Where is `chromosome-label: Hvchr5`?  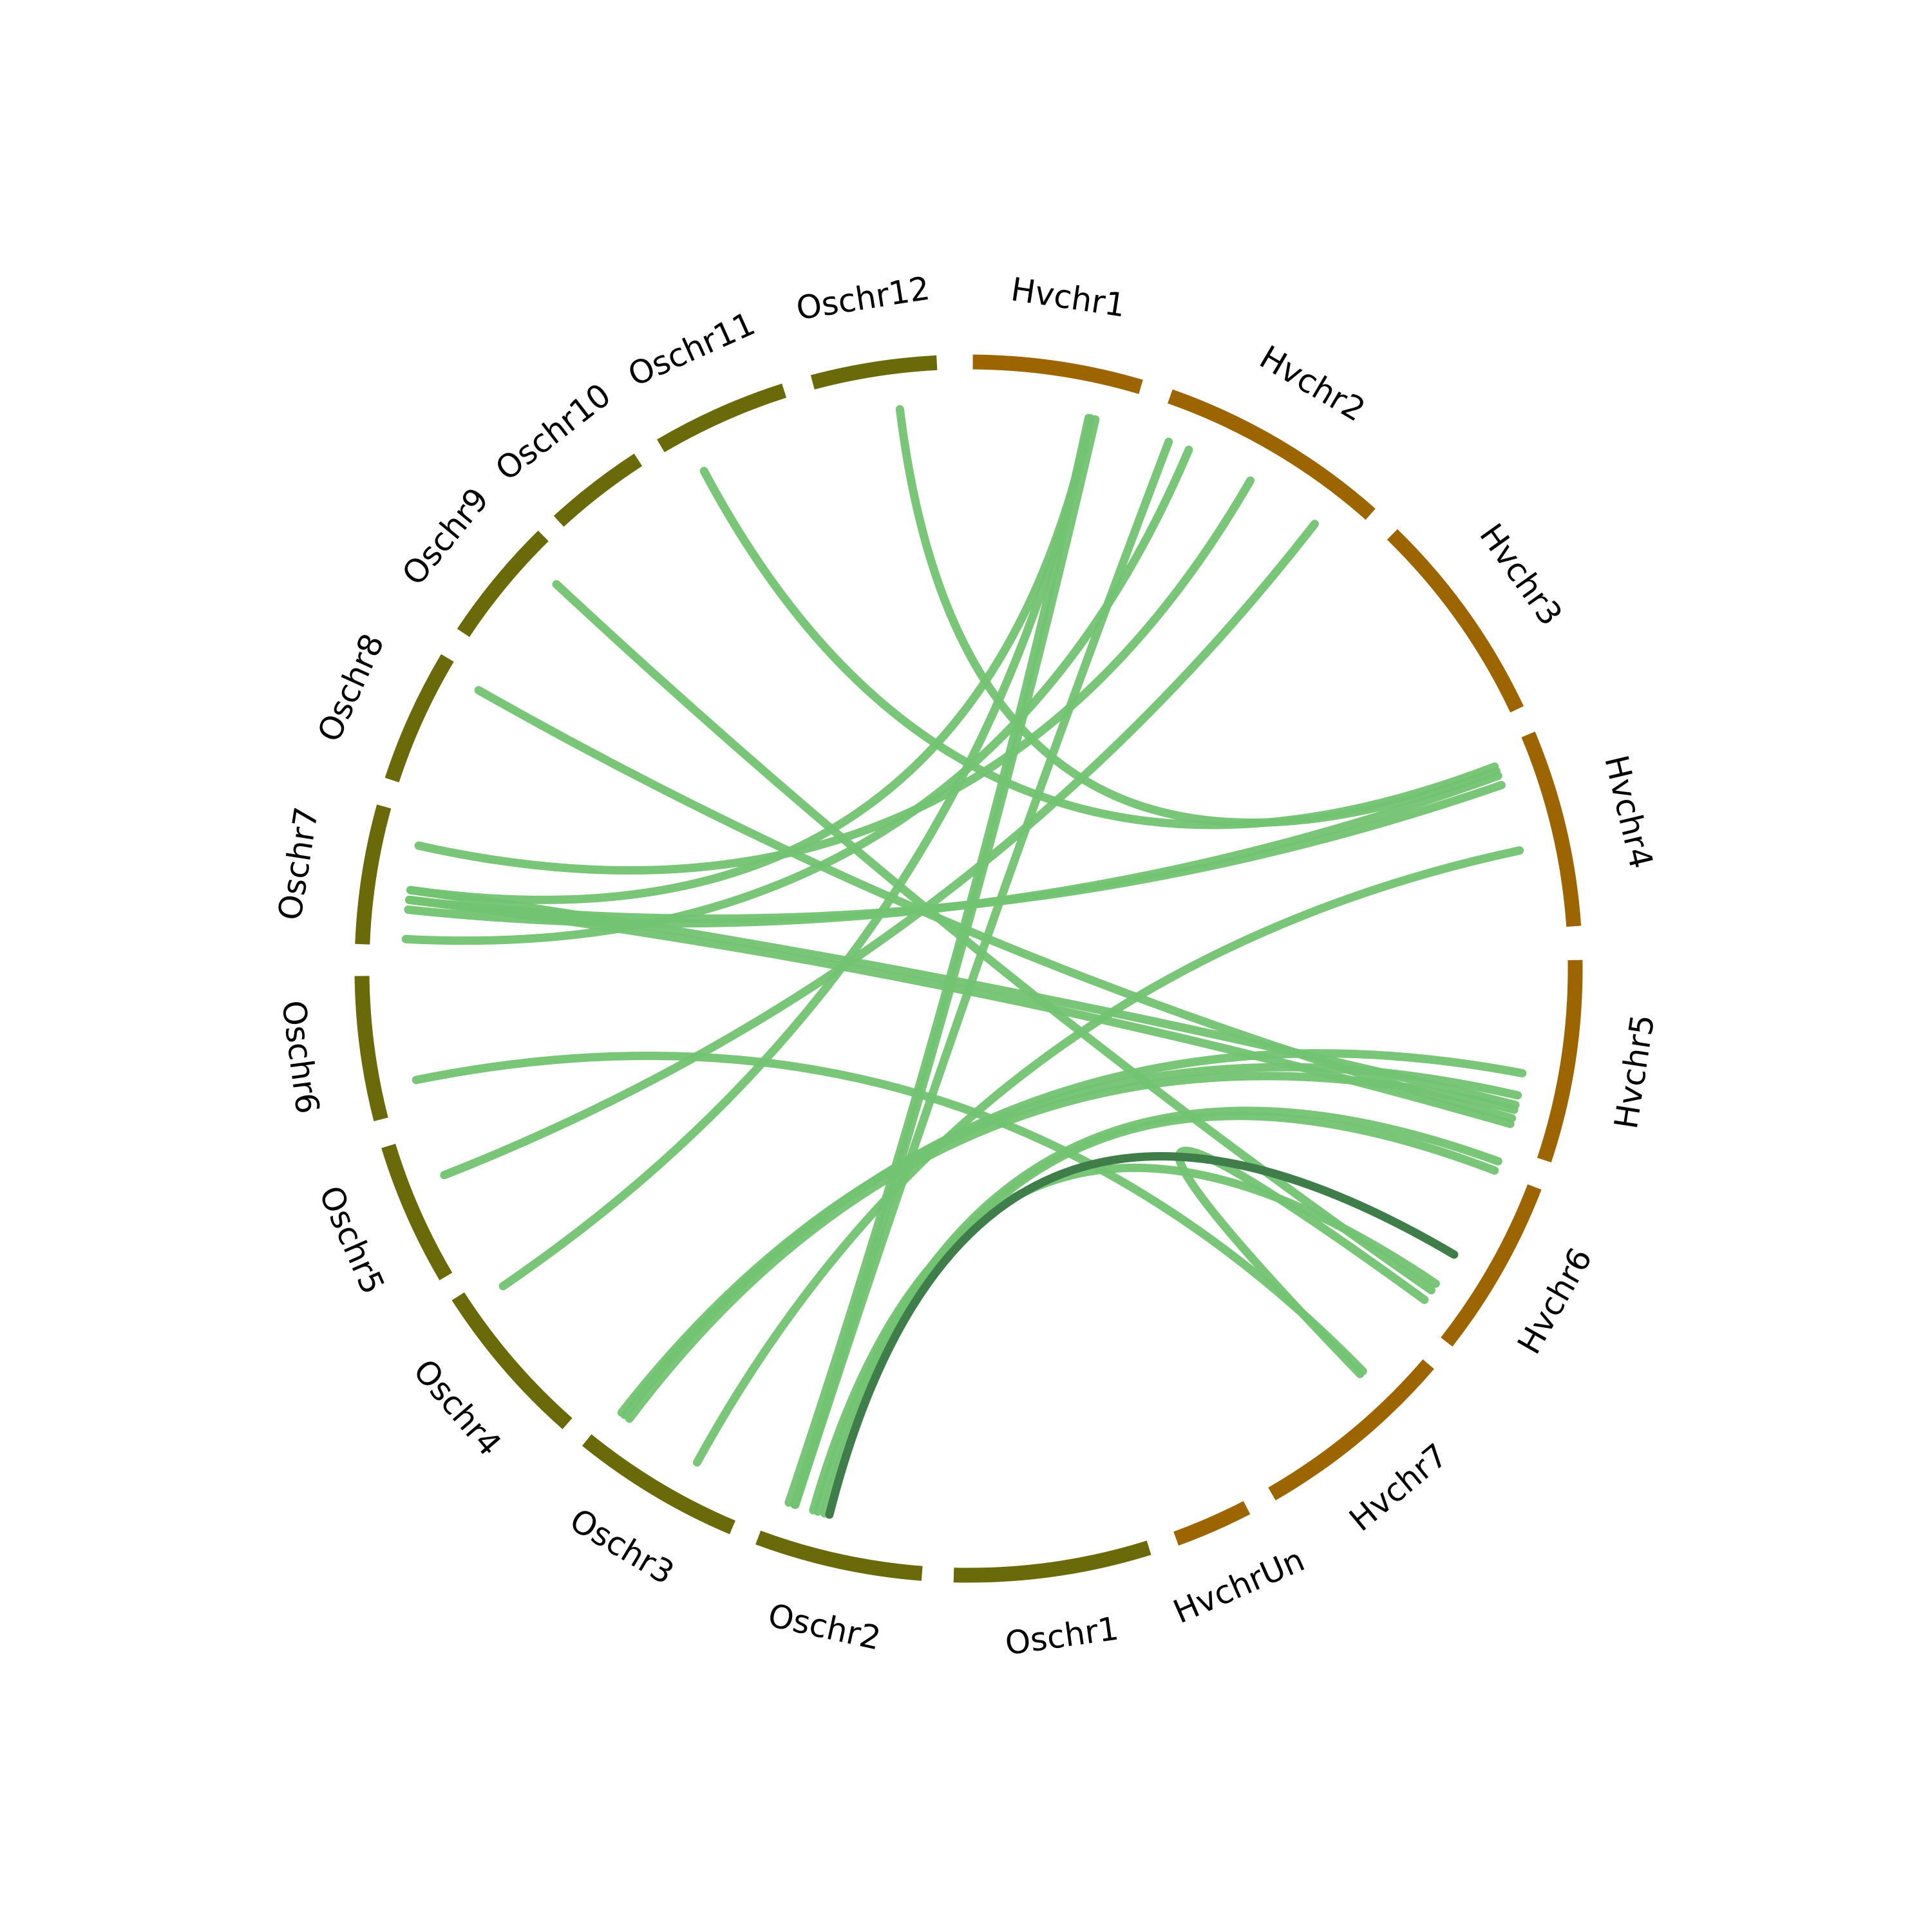
chromosome-label: Hvchr5 is located at coordinates (1634, 1072).